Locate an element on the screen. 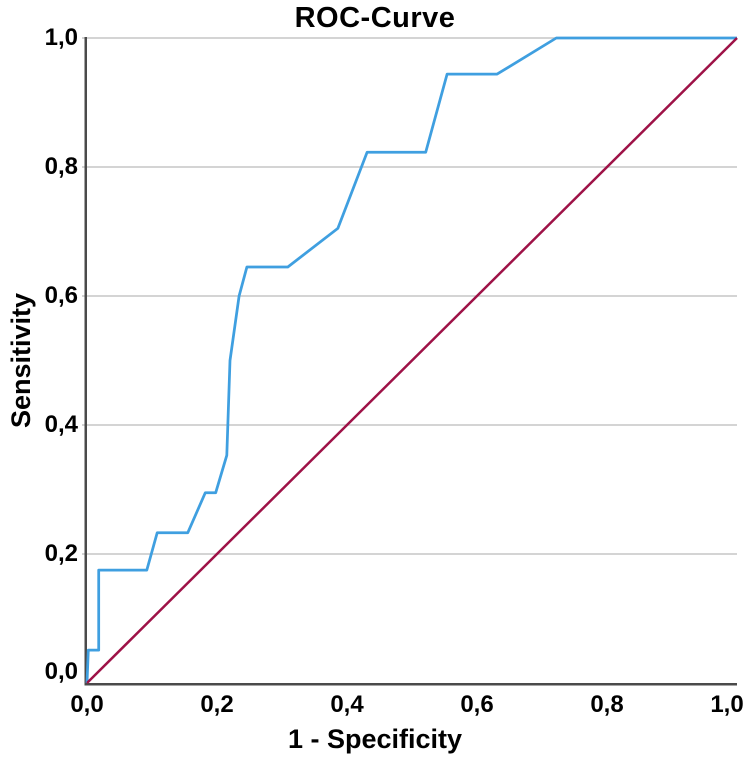  y-tick-label: 0,4 is located at coordinates (61, 424).